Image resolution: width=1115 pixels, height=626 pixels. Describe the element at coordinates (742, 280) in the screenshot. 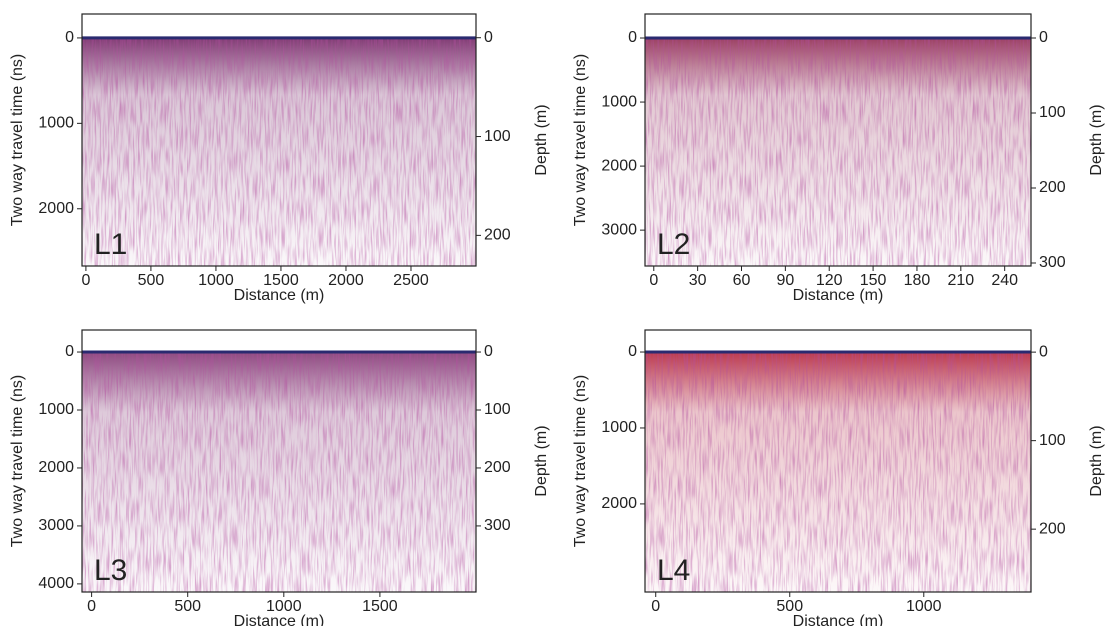

I see `x-tick-label: 60` at that location.